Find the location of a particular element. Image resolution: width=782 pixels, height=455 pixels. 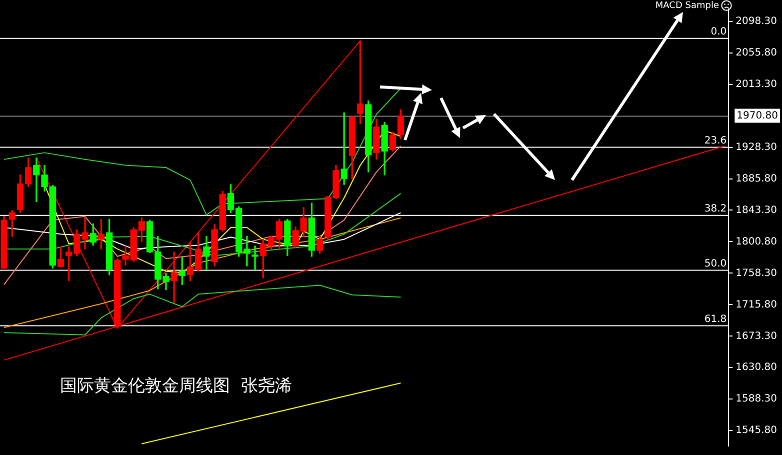

y-tick-label: 1630.80 is located at coordinates (757, 368).